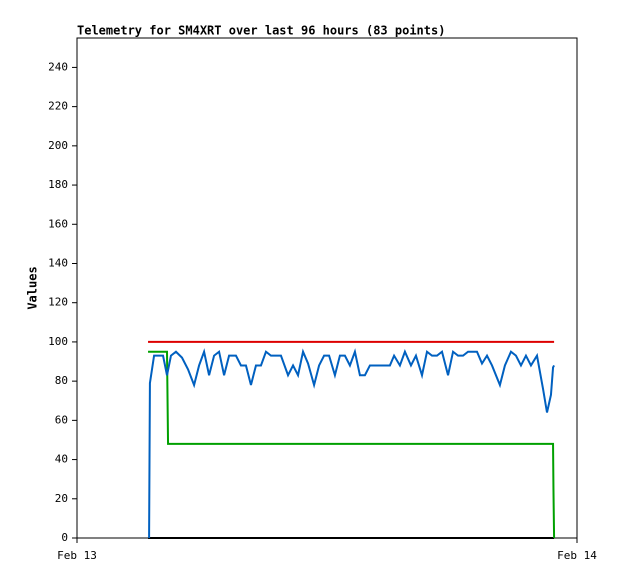 The image size is (618, 579). What do you see at coordinates (58, 302) in the screenshot?
I see `y-tick-label: 120` at bounding box center [58, 302].